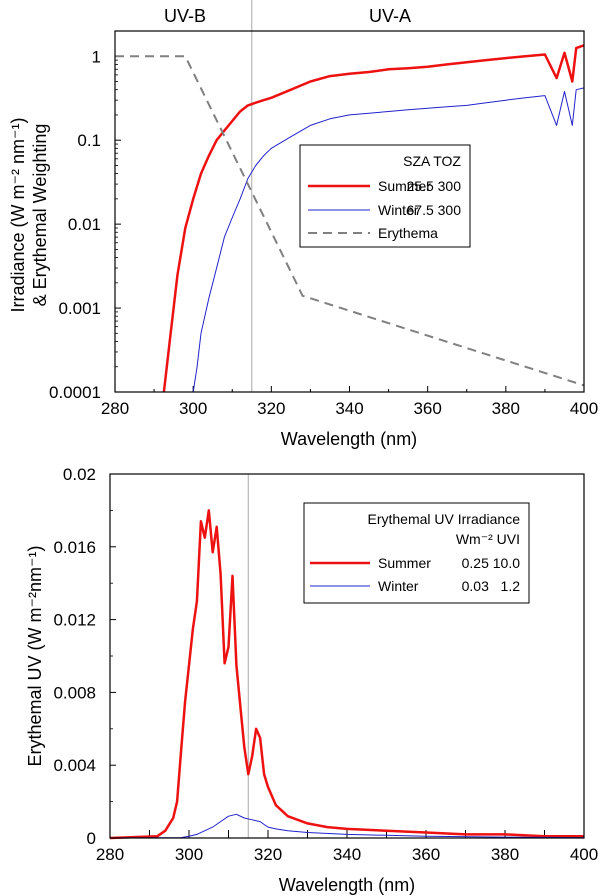 This screenshot has height=896, width=601. Describe the element at coordinates (390, 16) in the screenshot. I see `uva-label: UV-A` at that location.